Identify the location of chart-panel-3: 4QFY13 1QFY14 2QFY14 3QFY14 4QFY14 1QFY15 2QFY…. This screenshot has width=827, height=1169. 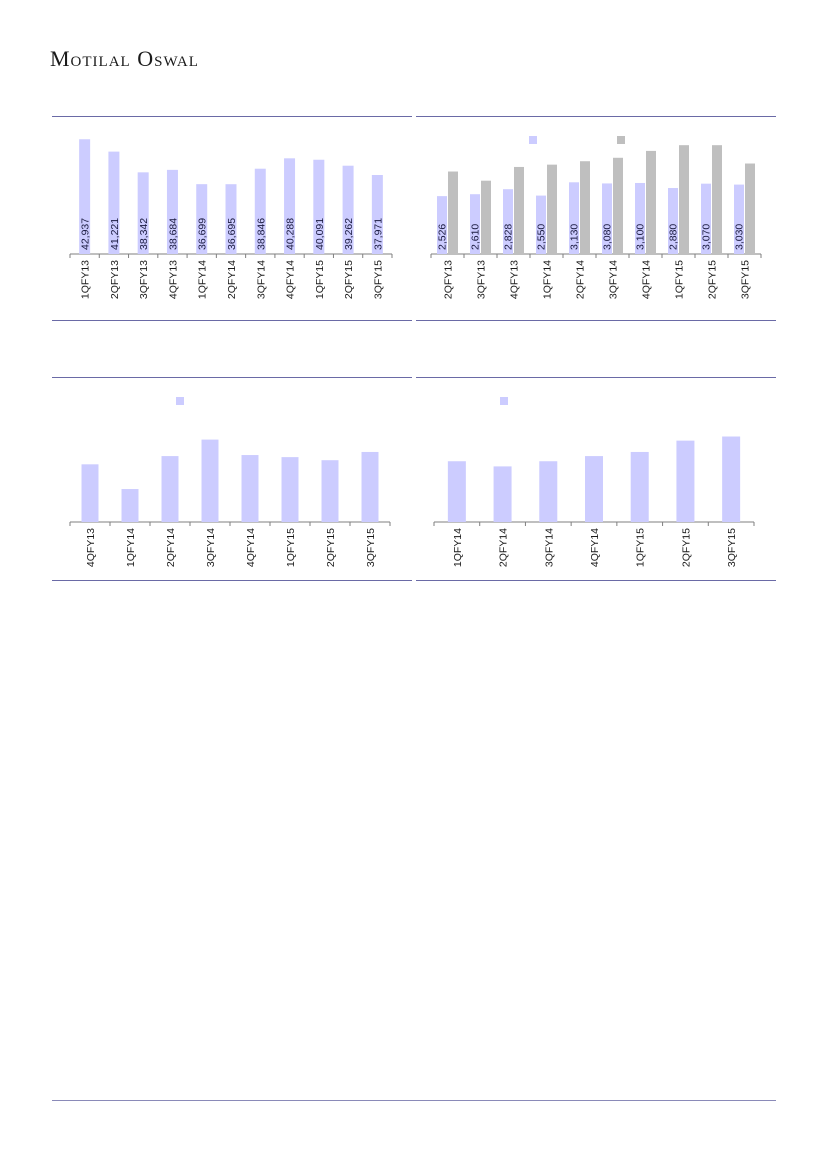
(232, 479).